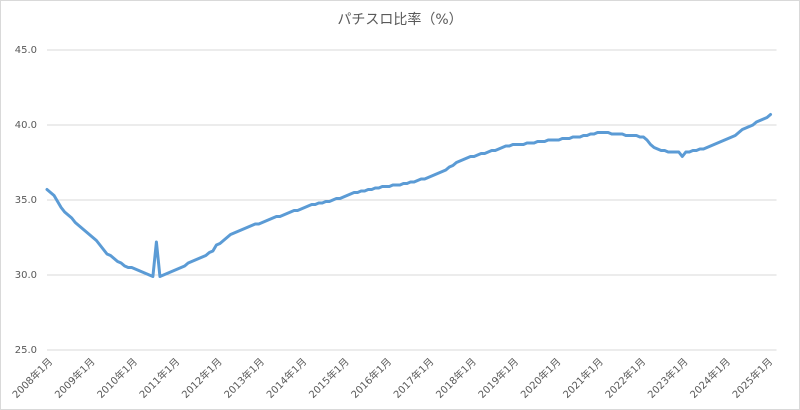  What do you see at coordinates (26, 200) in the screenshot?
I see `y-tick-label: 35.0` at bounding box center [26, 200].